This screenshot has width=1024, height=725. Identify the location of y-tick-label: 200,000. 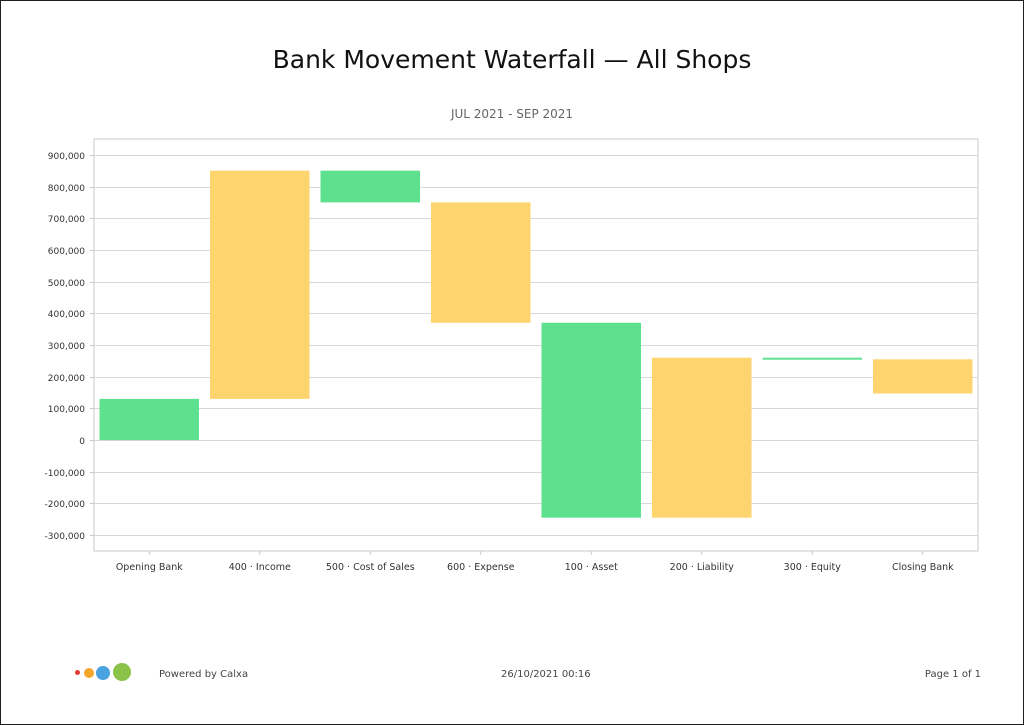
(66, 379).